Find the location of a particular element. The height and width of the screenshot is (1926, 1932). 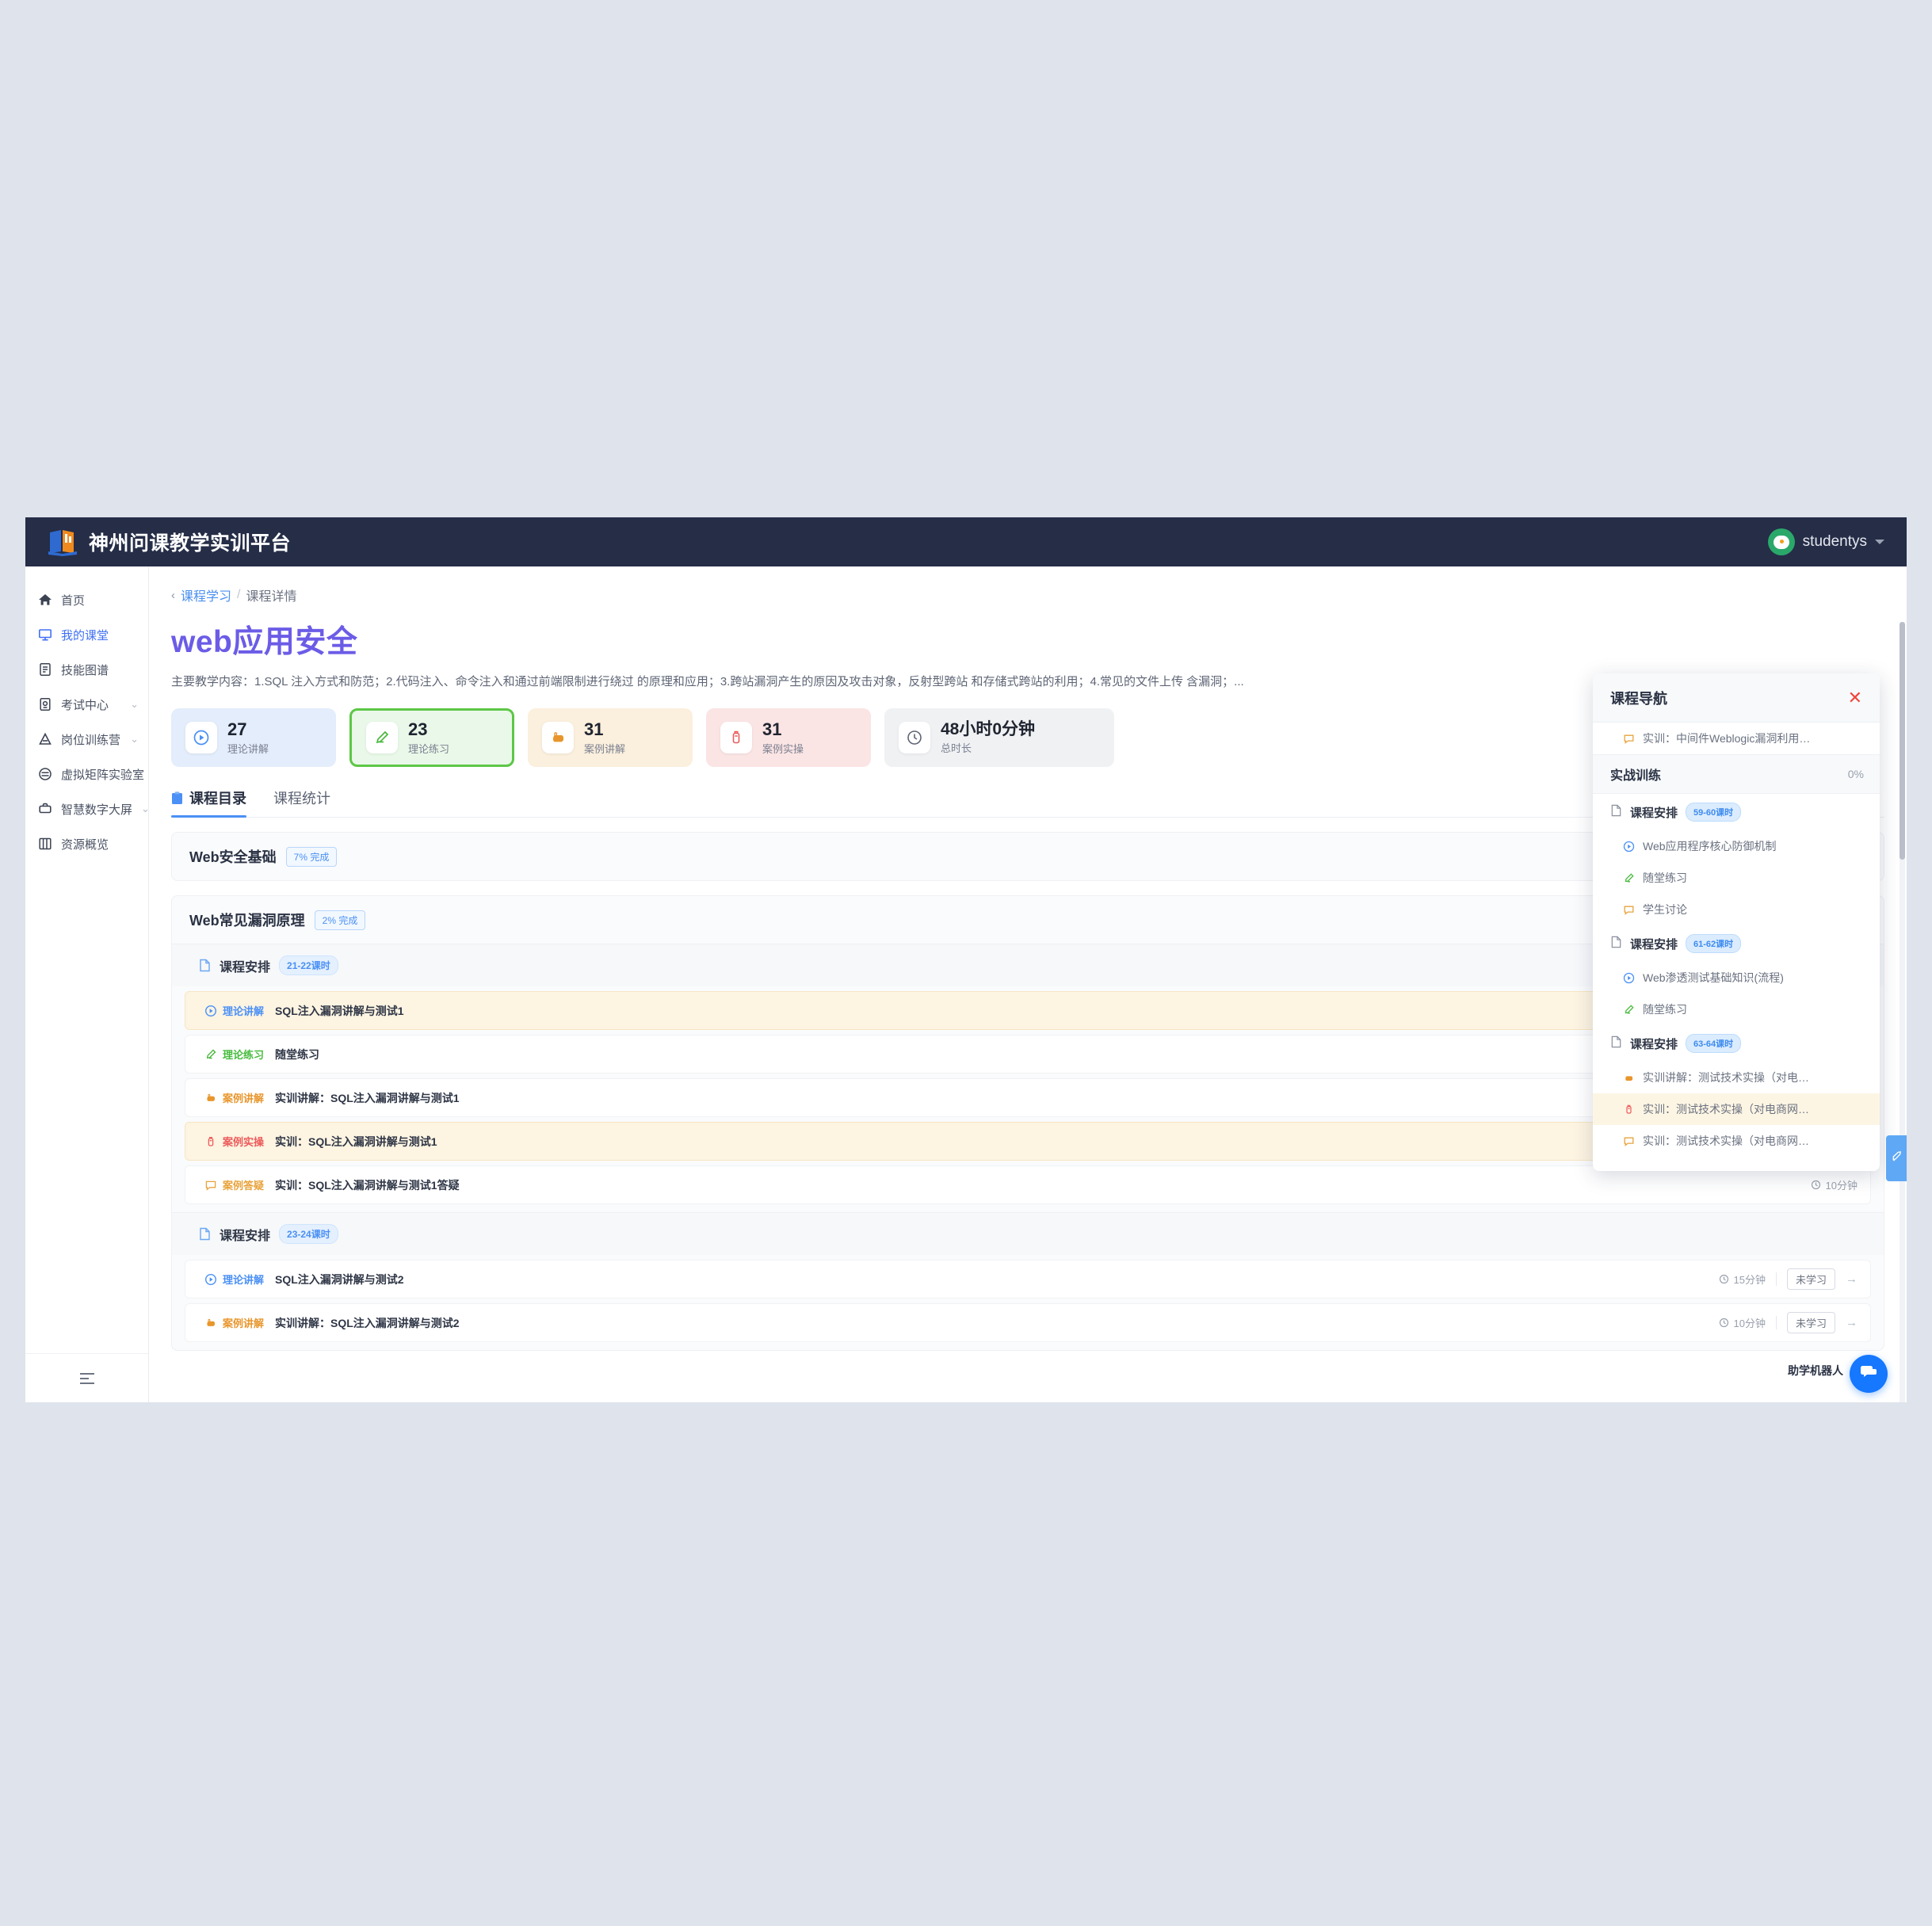

nav-group-header: 课程安排 63-64课时 is located at coordinates (1736, 1043).